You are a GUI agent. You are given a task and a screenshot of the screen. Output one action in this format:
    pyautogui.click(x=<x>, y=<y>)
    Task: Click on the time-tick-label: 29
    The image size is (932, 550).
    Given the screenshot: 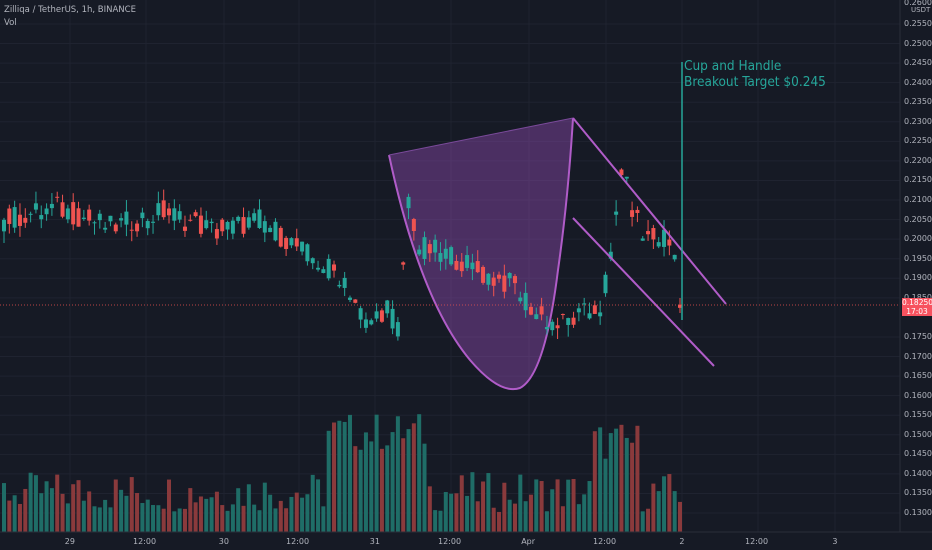 What is the action you would take?
    pyautogui.click(x=69, y=541)
    